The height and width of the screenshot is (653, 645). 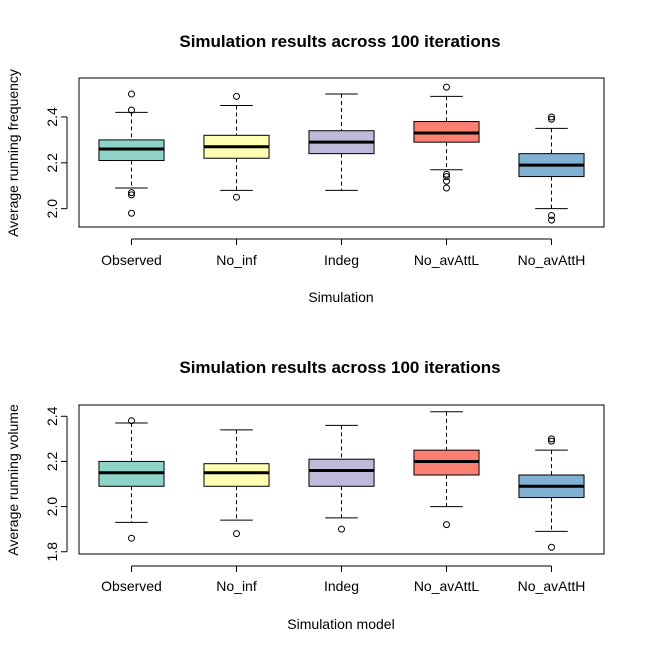 I want to click on chart-title-volume: Simulation results across 100 iterations, so click(x=339, y=367).